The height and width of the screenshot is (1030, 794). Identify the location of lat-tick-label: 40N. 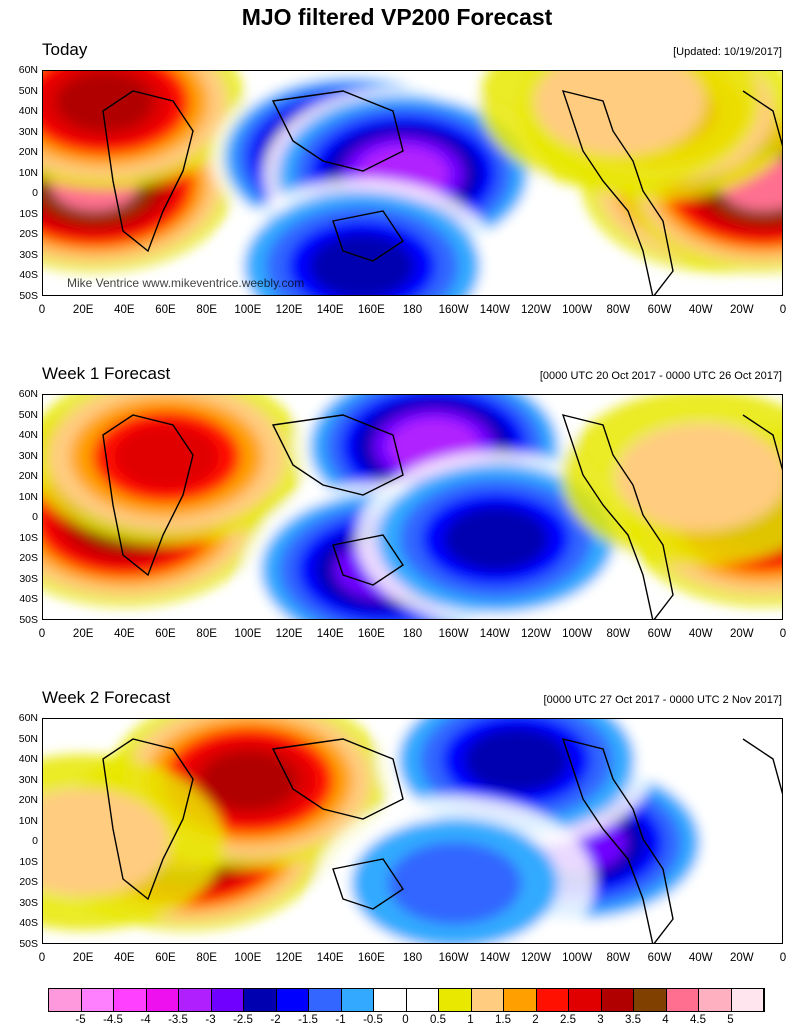
(28, 435).